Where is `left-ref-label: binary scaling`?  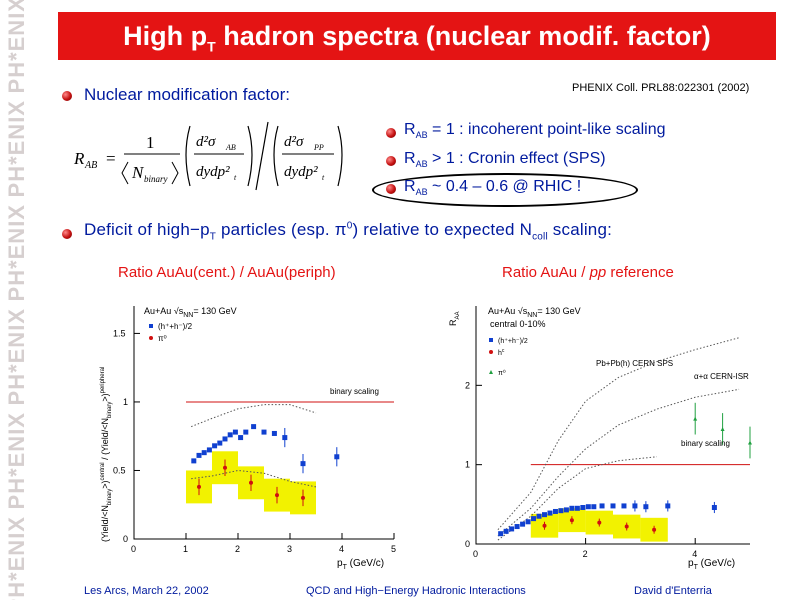
left-ref-label: binary scaling is located at coordinates (354, 391).